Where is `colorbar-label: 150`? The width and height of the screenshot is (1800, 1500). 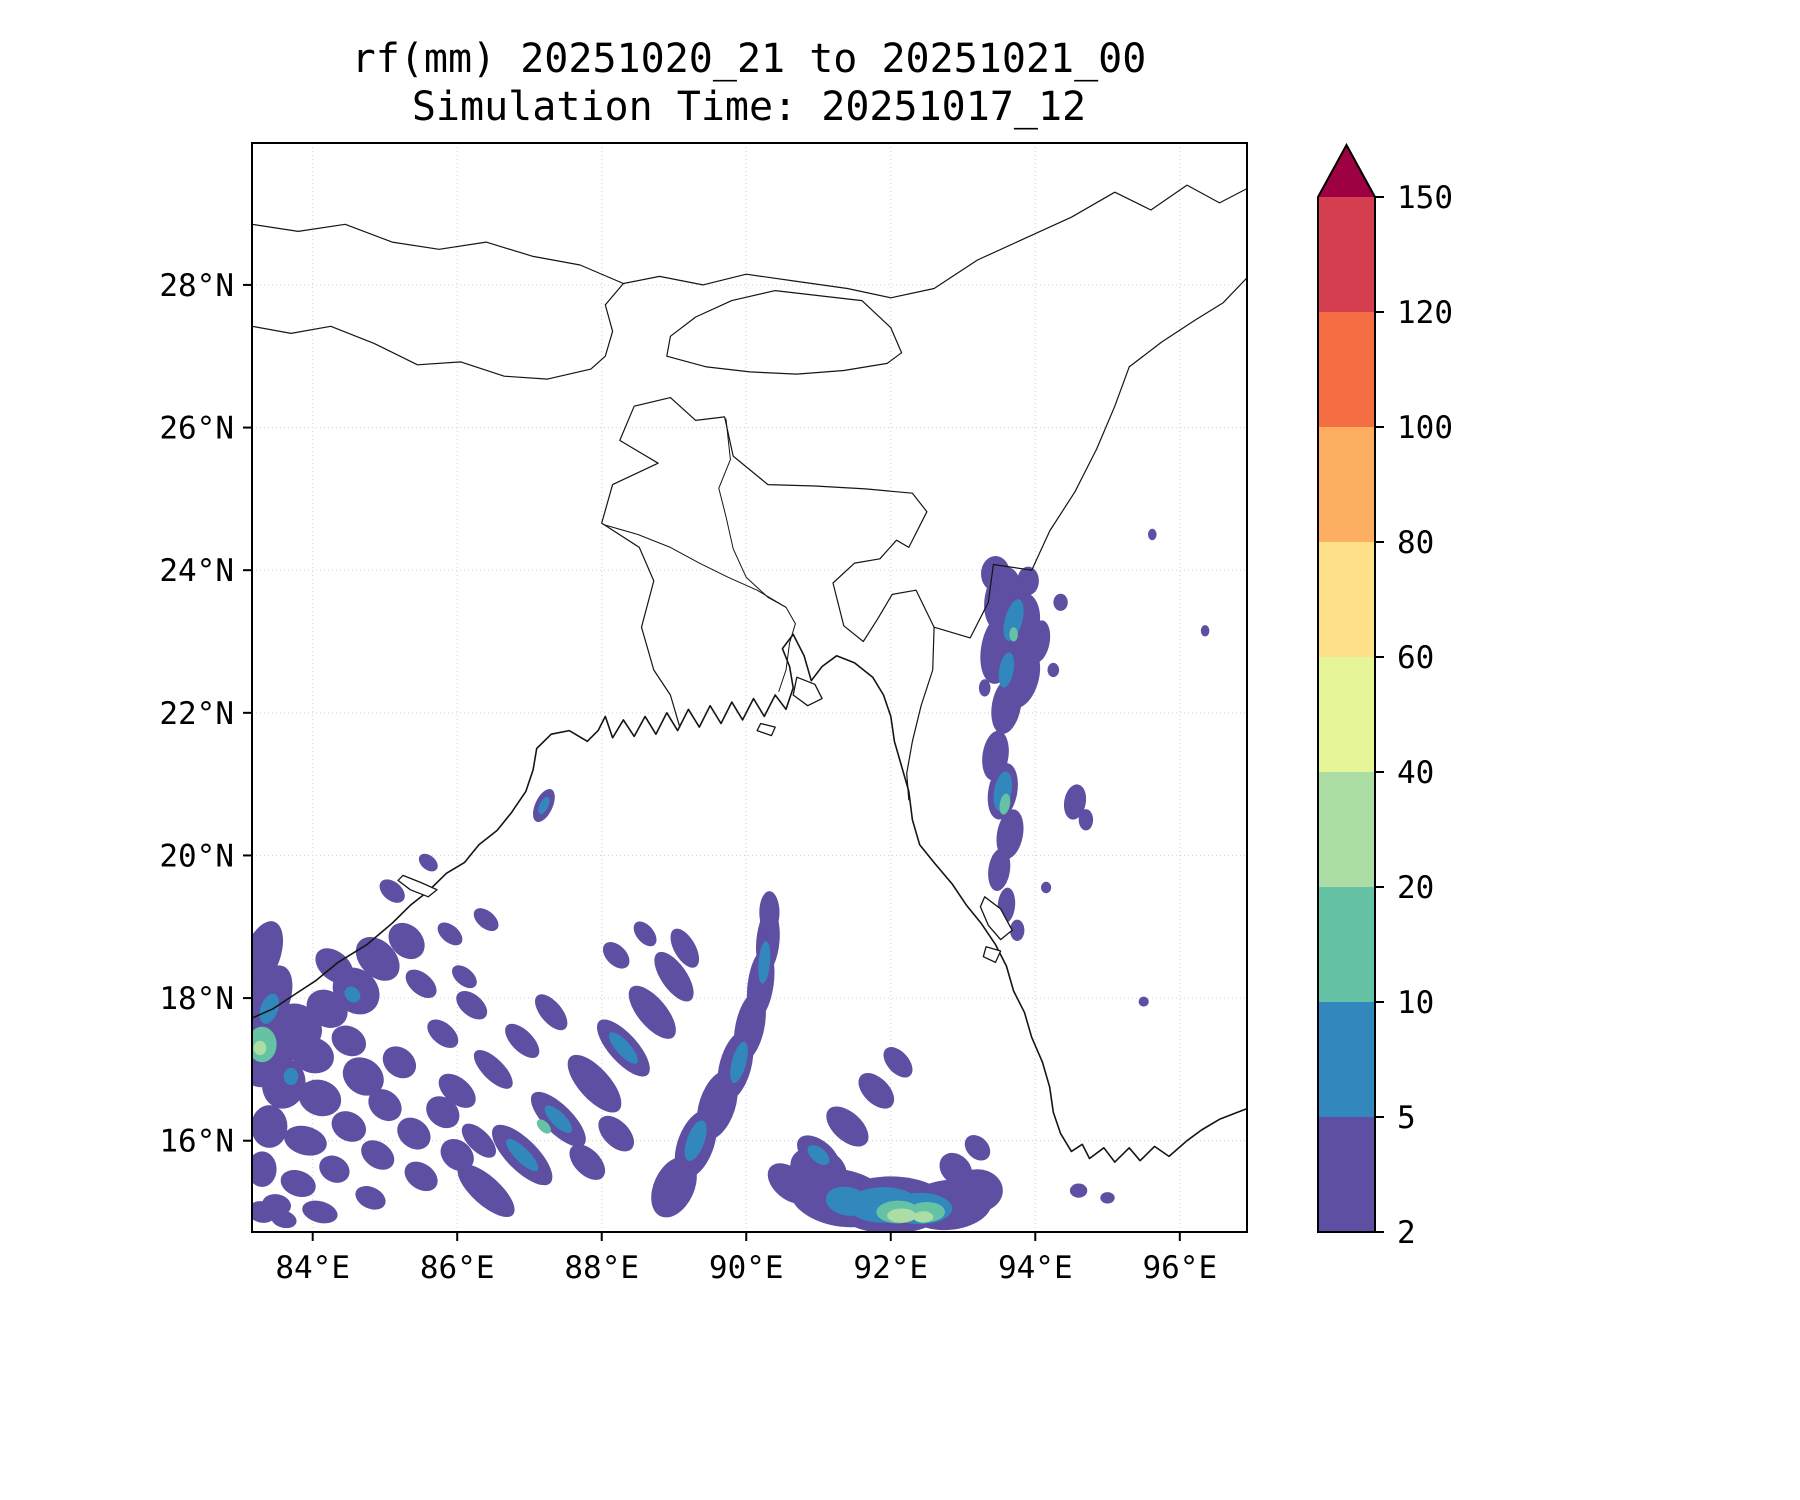 colorbar-label: 150 is located at coordinates (1425, 198).